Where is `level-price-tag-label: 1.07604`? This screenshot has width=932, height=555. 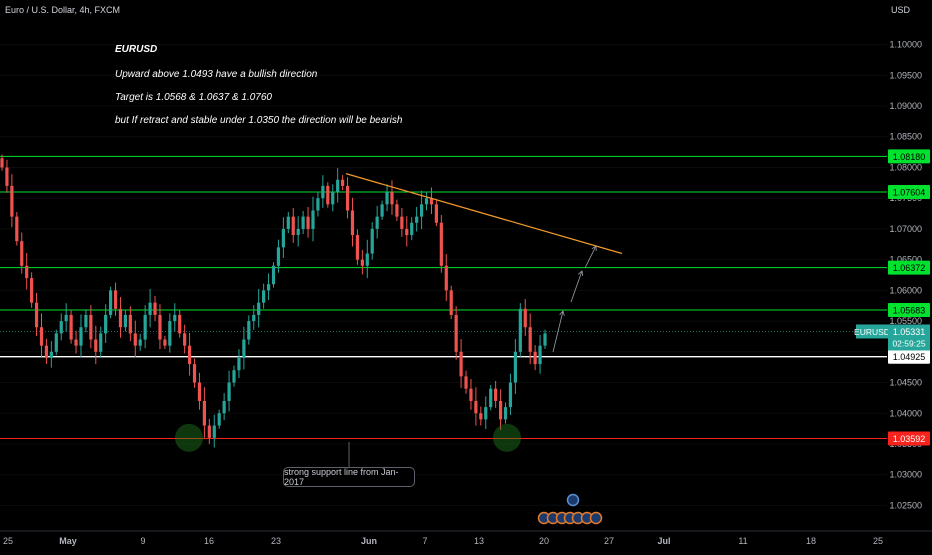
level-price-tag-label: 1.07604 is located at coordinates (909, 193).